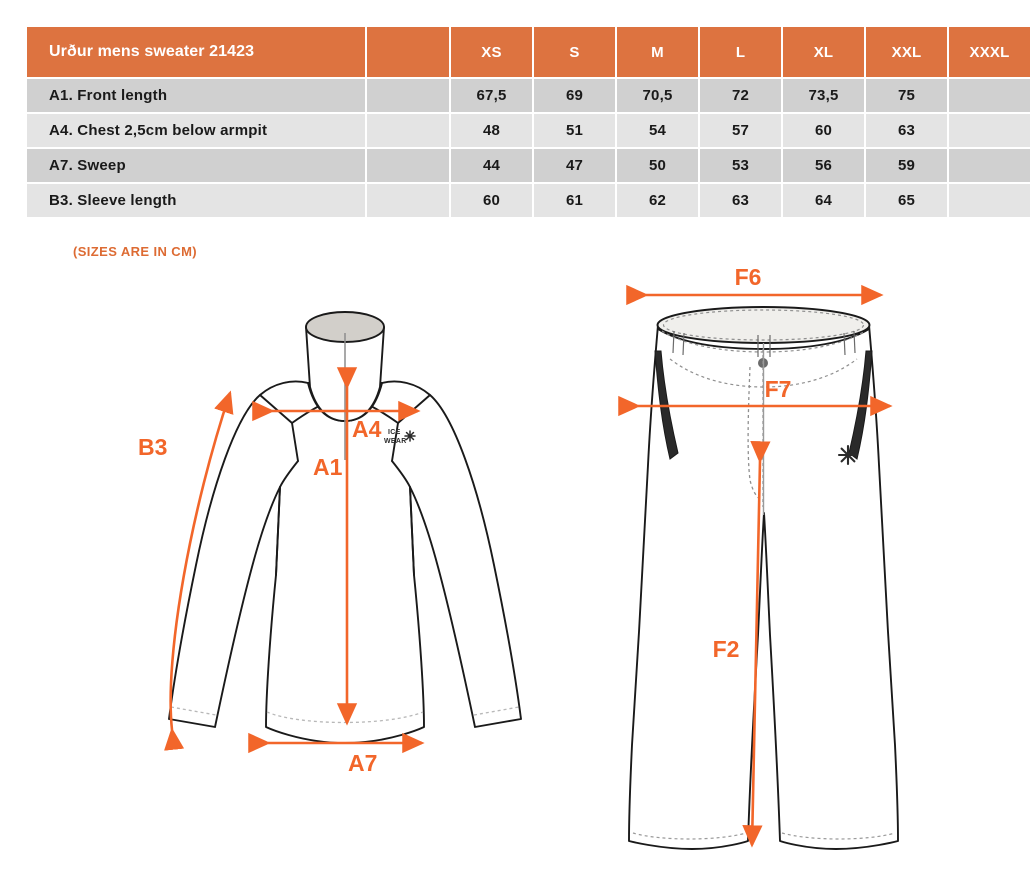  I want to click on table-header-xl: XL, so click(823, 52).